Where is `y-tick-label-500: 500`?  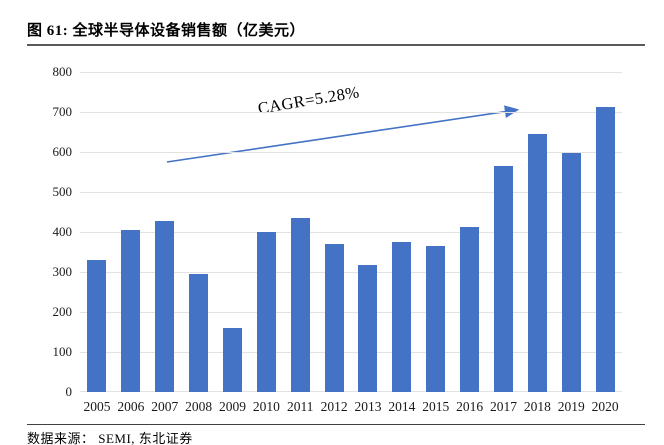 y-tick-label-500: 500 is located at coordinates (62, 191).